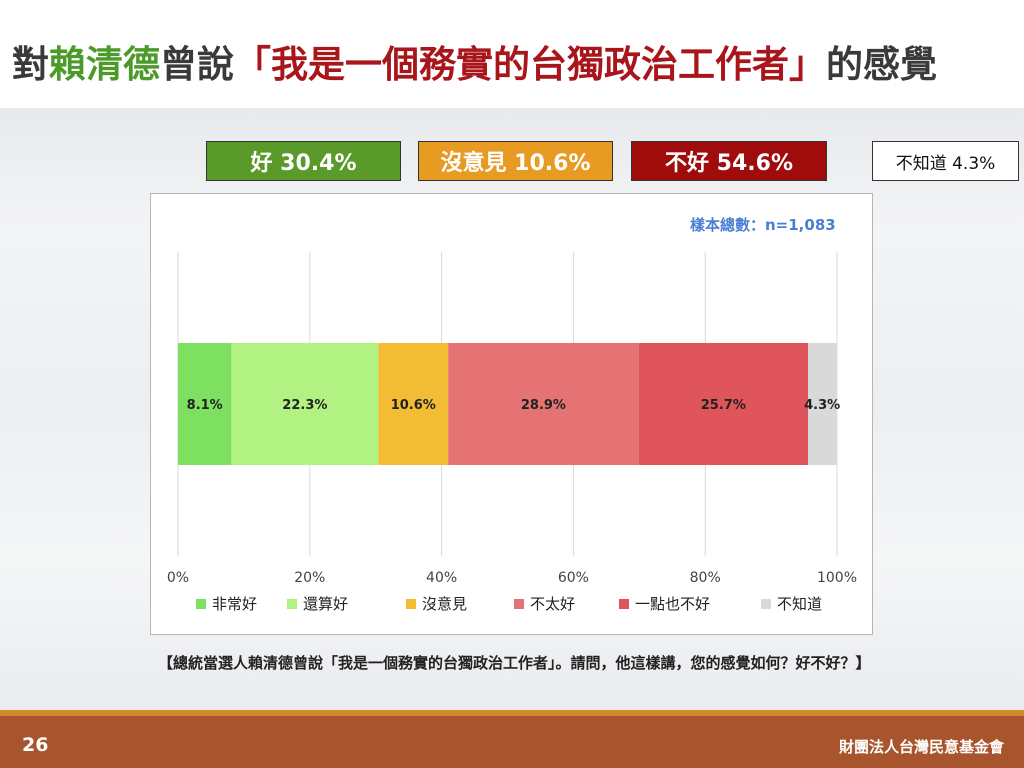 The height and width of the screenshot is (768, 1024). I want to click on summary-good-text: 好 30.4%, so click(303, 163).